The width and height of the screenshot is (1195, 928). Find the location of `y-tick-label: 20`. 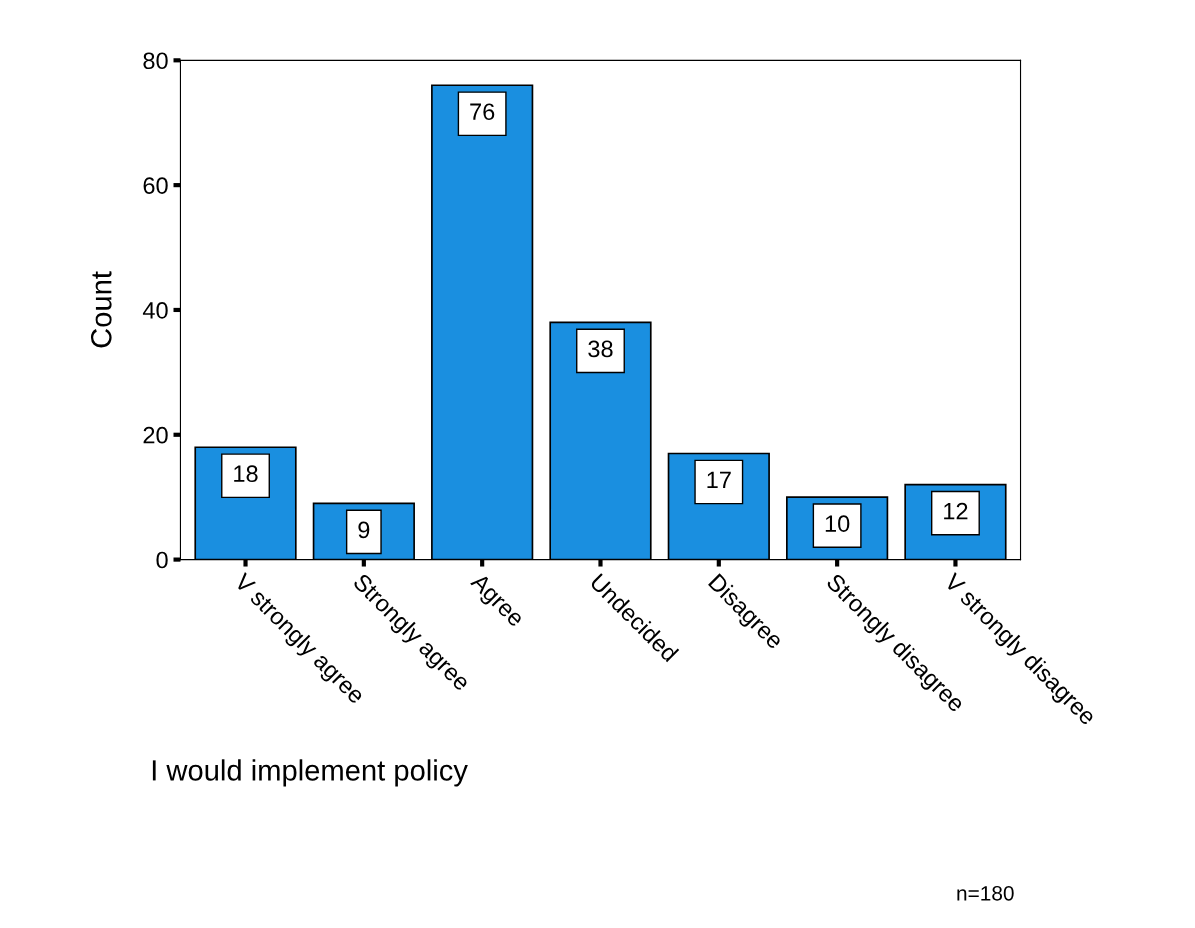

y-tick-label: 20 is located at coordinates (155, 435).